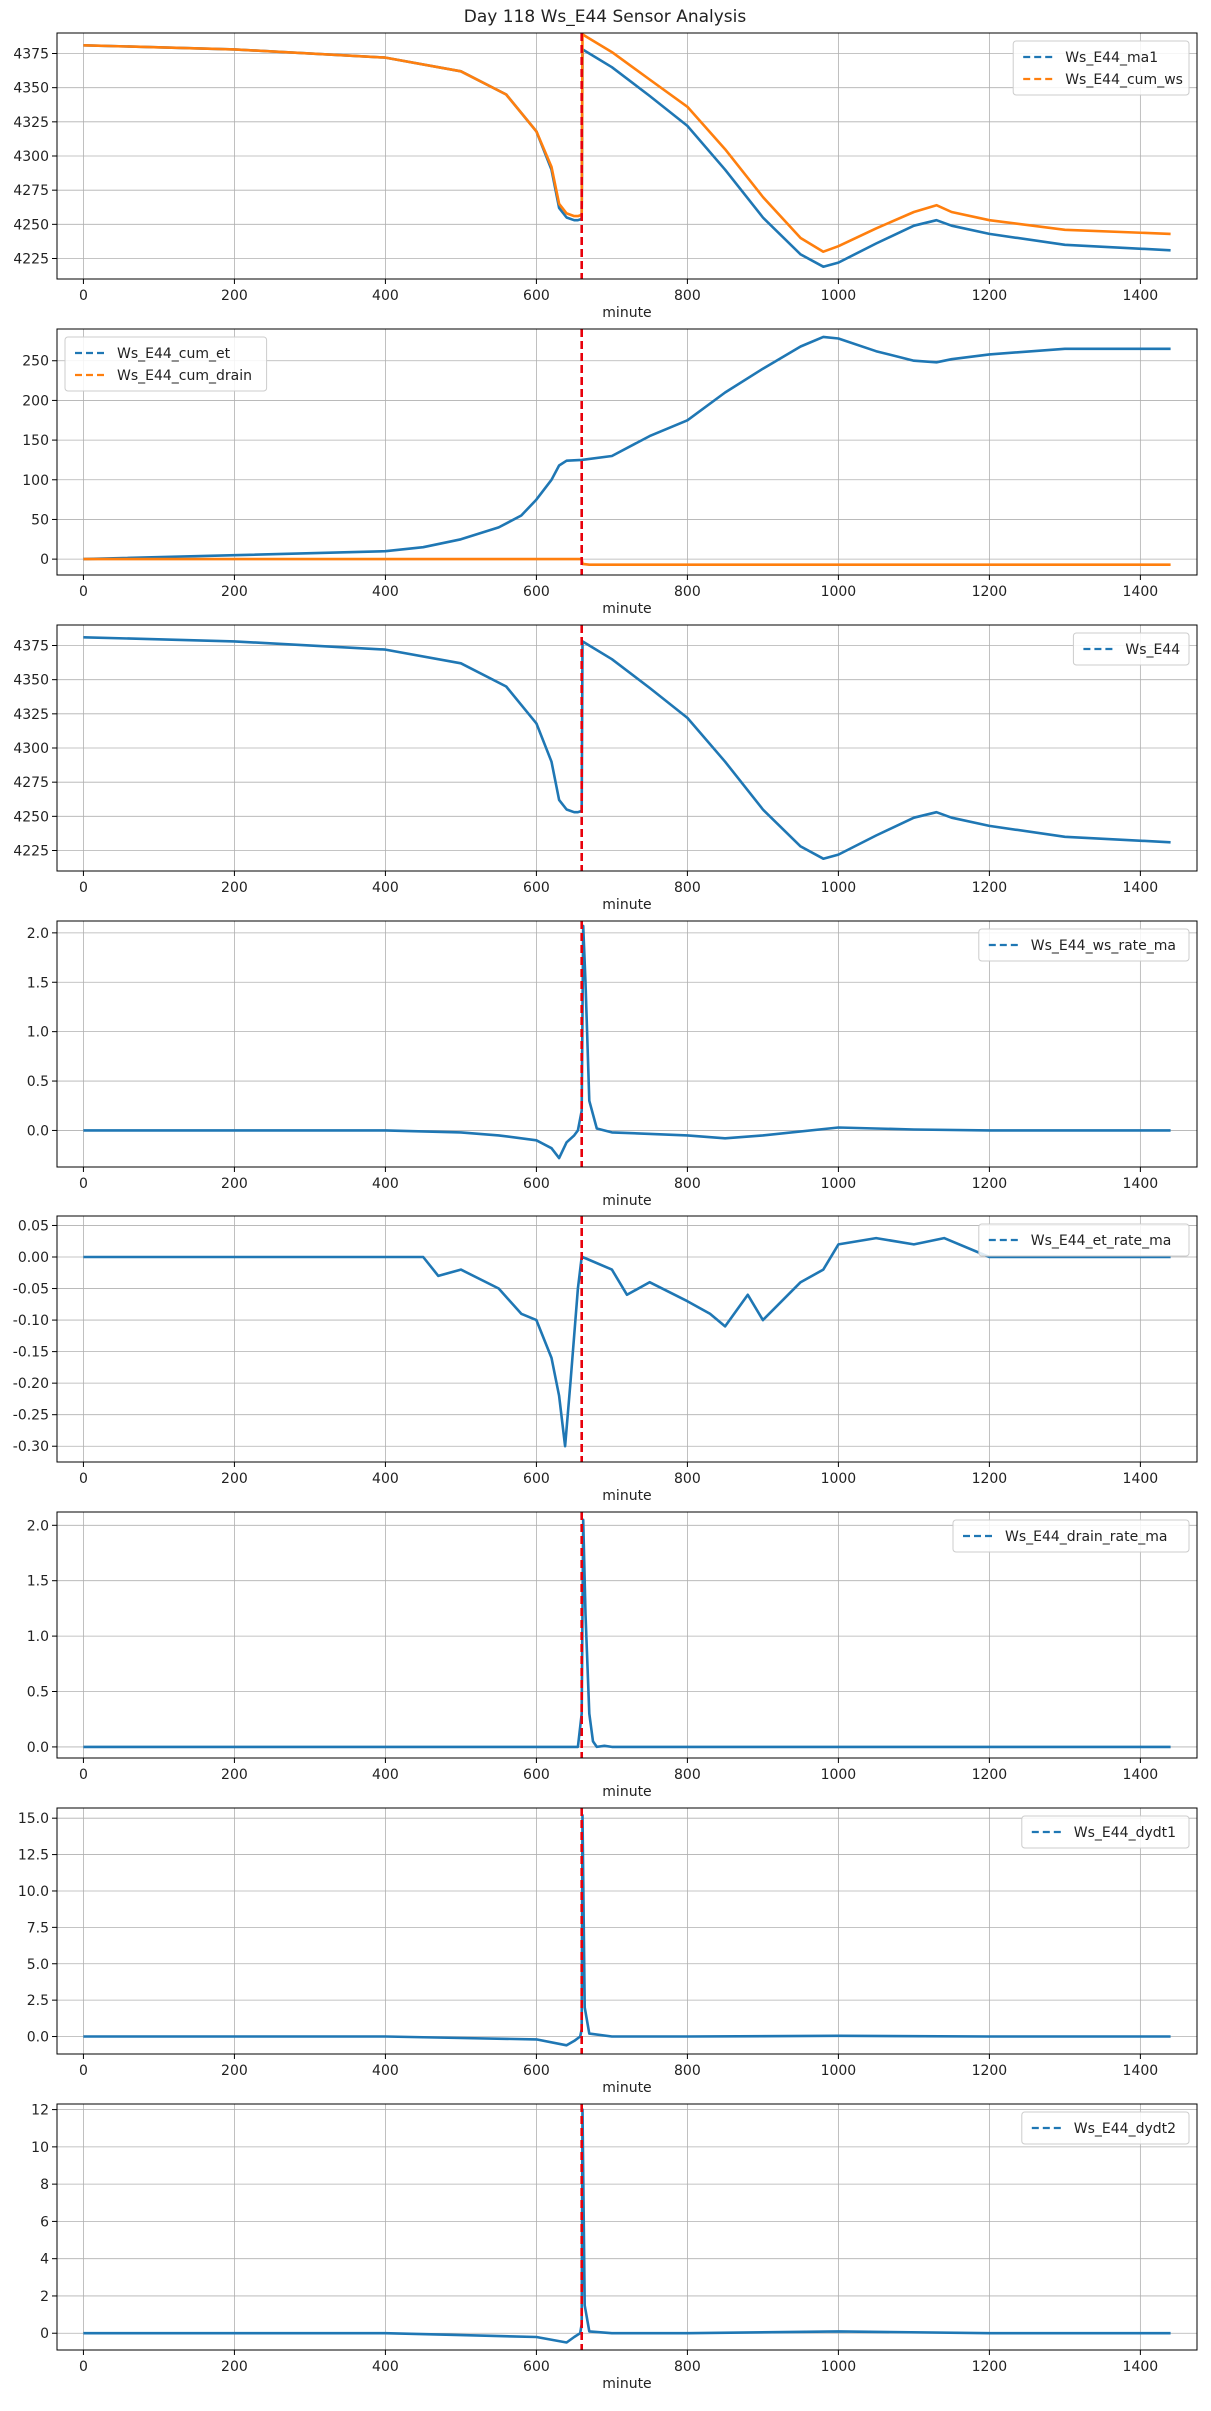  I want to click on y-tick-label: 150, so click(35, 441).